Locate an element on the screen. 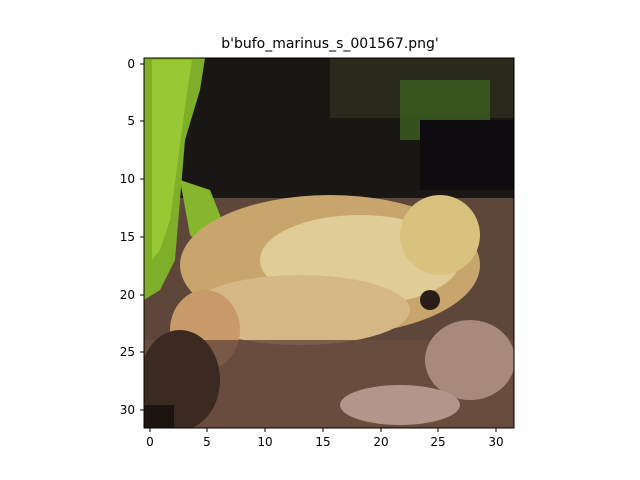 The width and height of the screenshot is (640, 480). x-axis: 0 5 10 15 20 25 30 is located at coordinates (325, 438).